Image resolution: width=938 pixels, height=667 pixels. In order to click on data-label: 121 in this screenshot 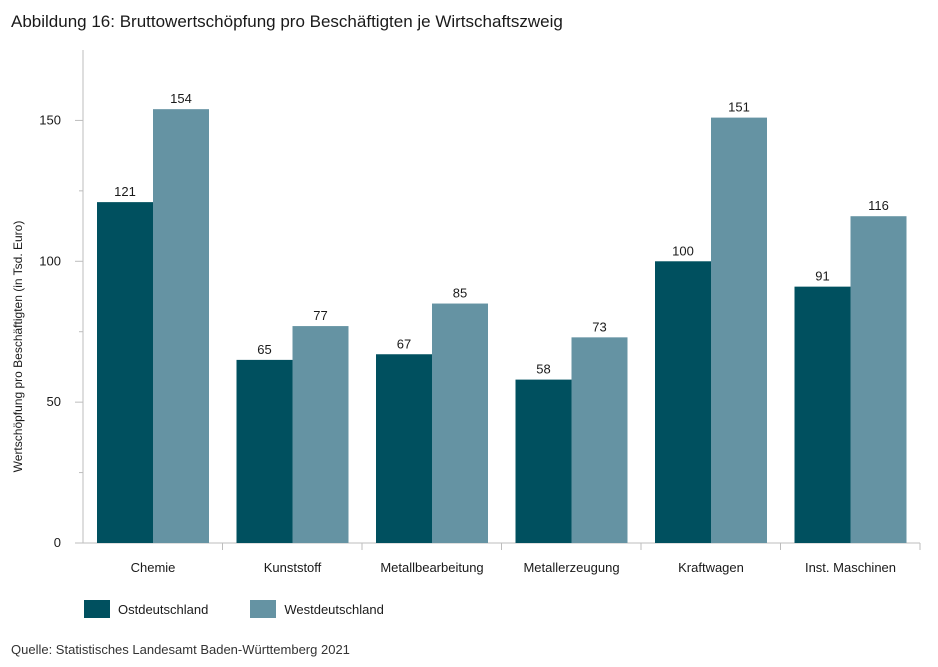, I will do `click(125, 191)`.